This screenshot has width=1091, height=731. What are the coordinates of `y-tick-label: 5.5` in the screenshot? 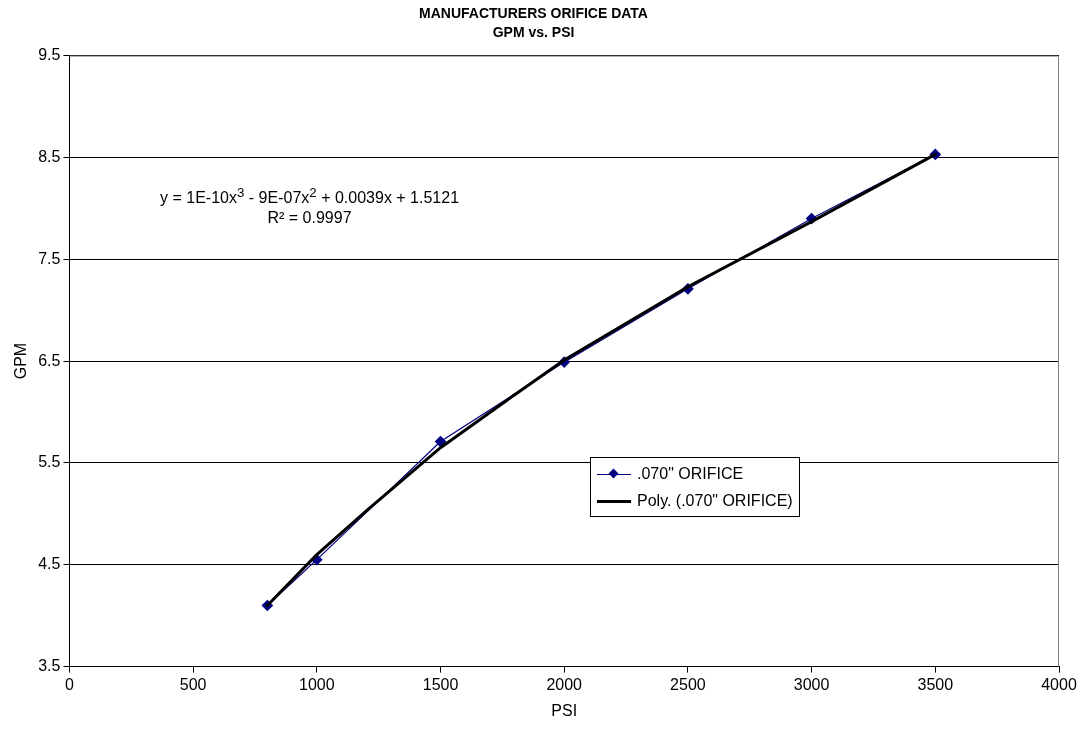 It's located at (49, 462).